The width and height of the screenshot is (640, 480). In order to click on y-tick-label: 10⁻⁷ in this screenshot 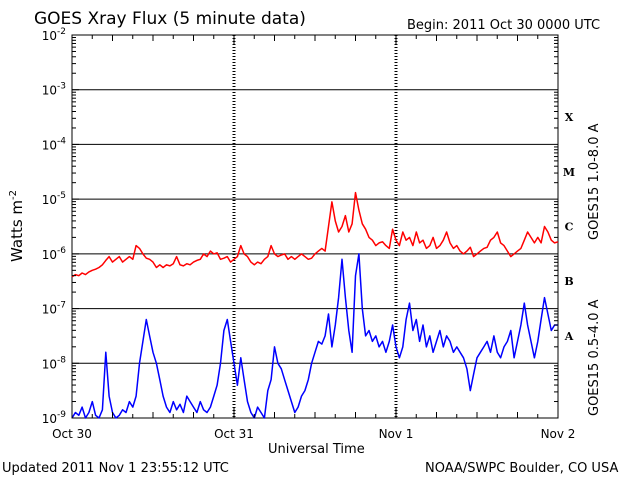, I will do `click(54, 309)`.